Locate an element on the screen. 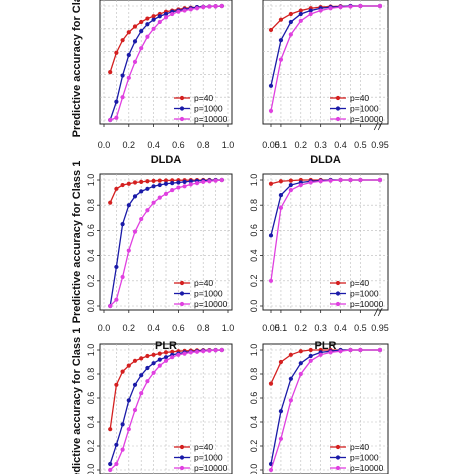 The height and width of the screenshot is (474, 474). series-line-p=1000 is located at coordinates (325, 207).